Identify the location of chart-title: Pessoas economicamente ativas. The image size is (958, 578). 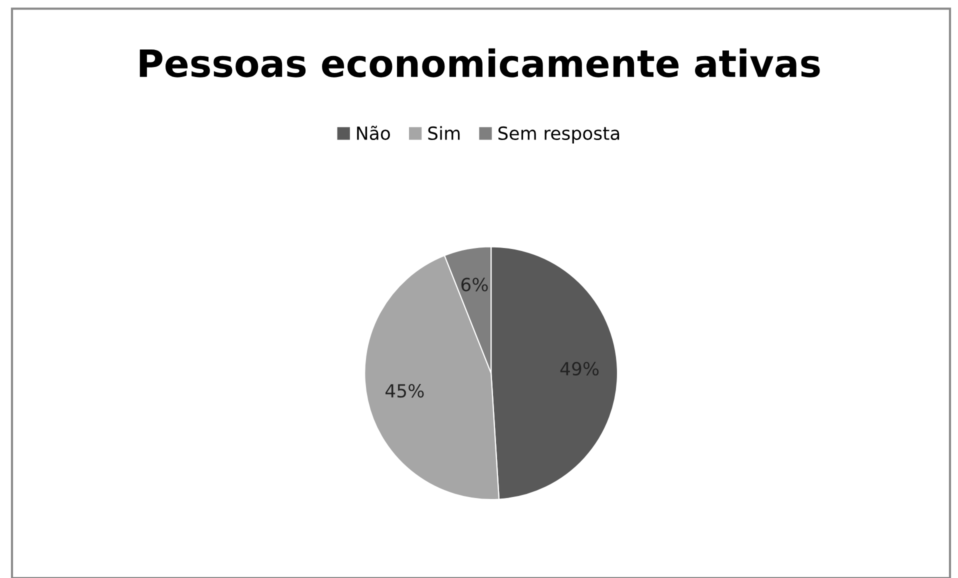
(480, 63).